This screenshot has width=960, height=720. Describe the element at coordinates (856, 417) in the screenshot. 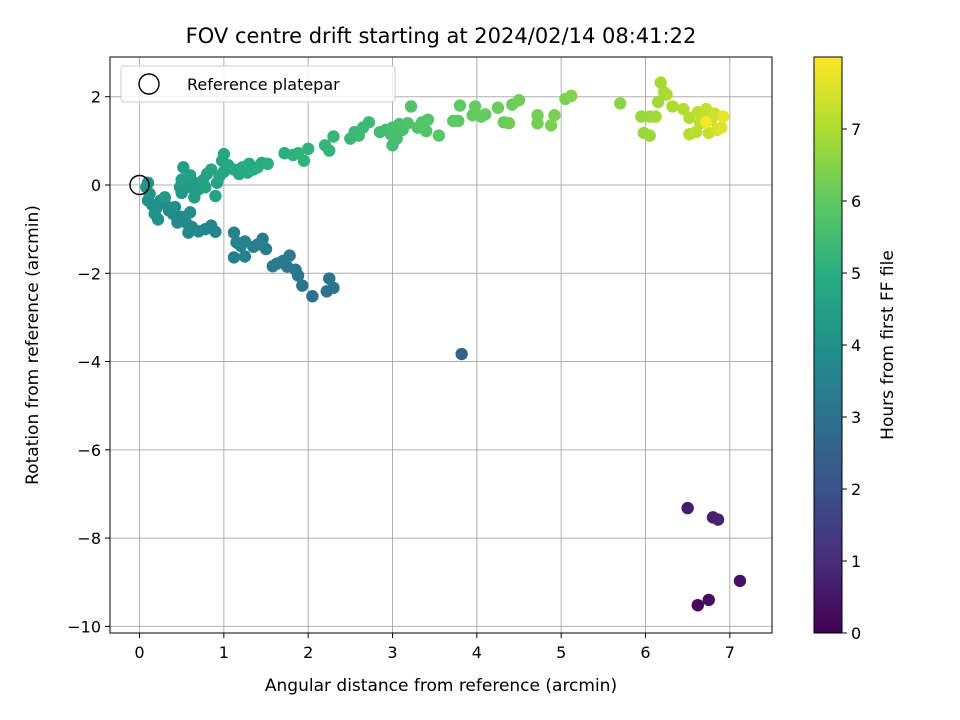

I see `colorbar-tick-label: 3` at that location.